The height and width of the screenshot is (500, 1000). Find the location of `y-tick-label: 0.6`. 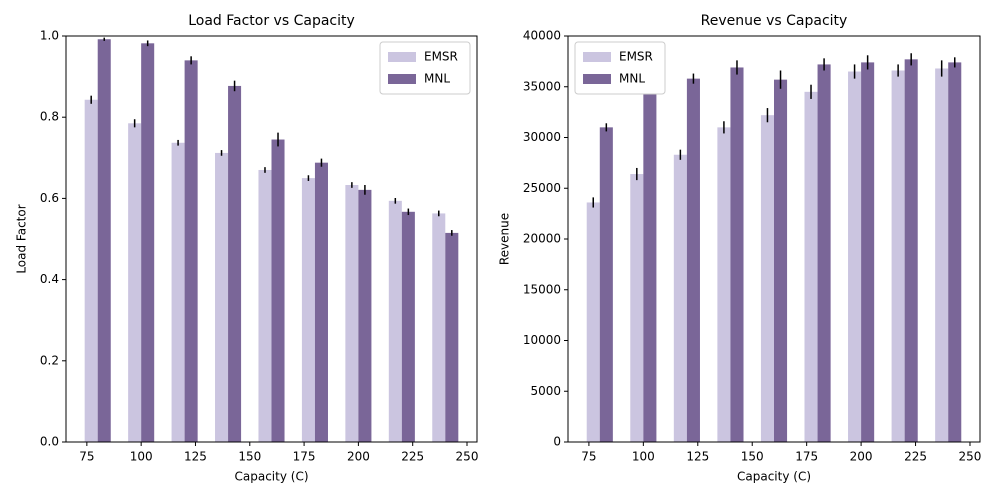

y-tick-label: 0.6 is located at coordinates (49, 198).